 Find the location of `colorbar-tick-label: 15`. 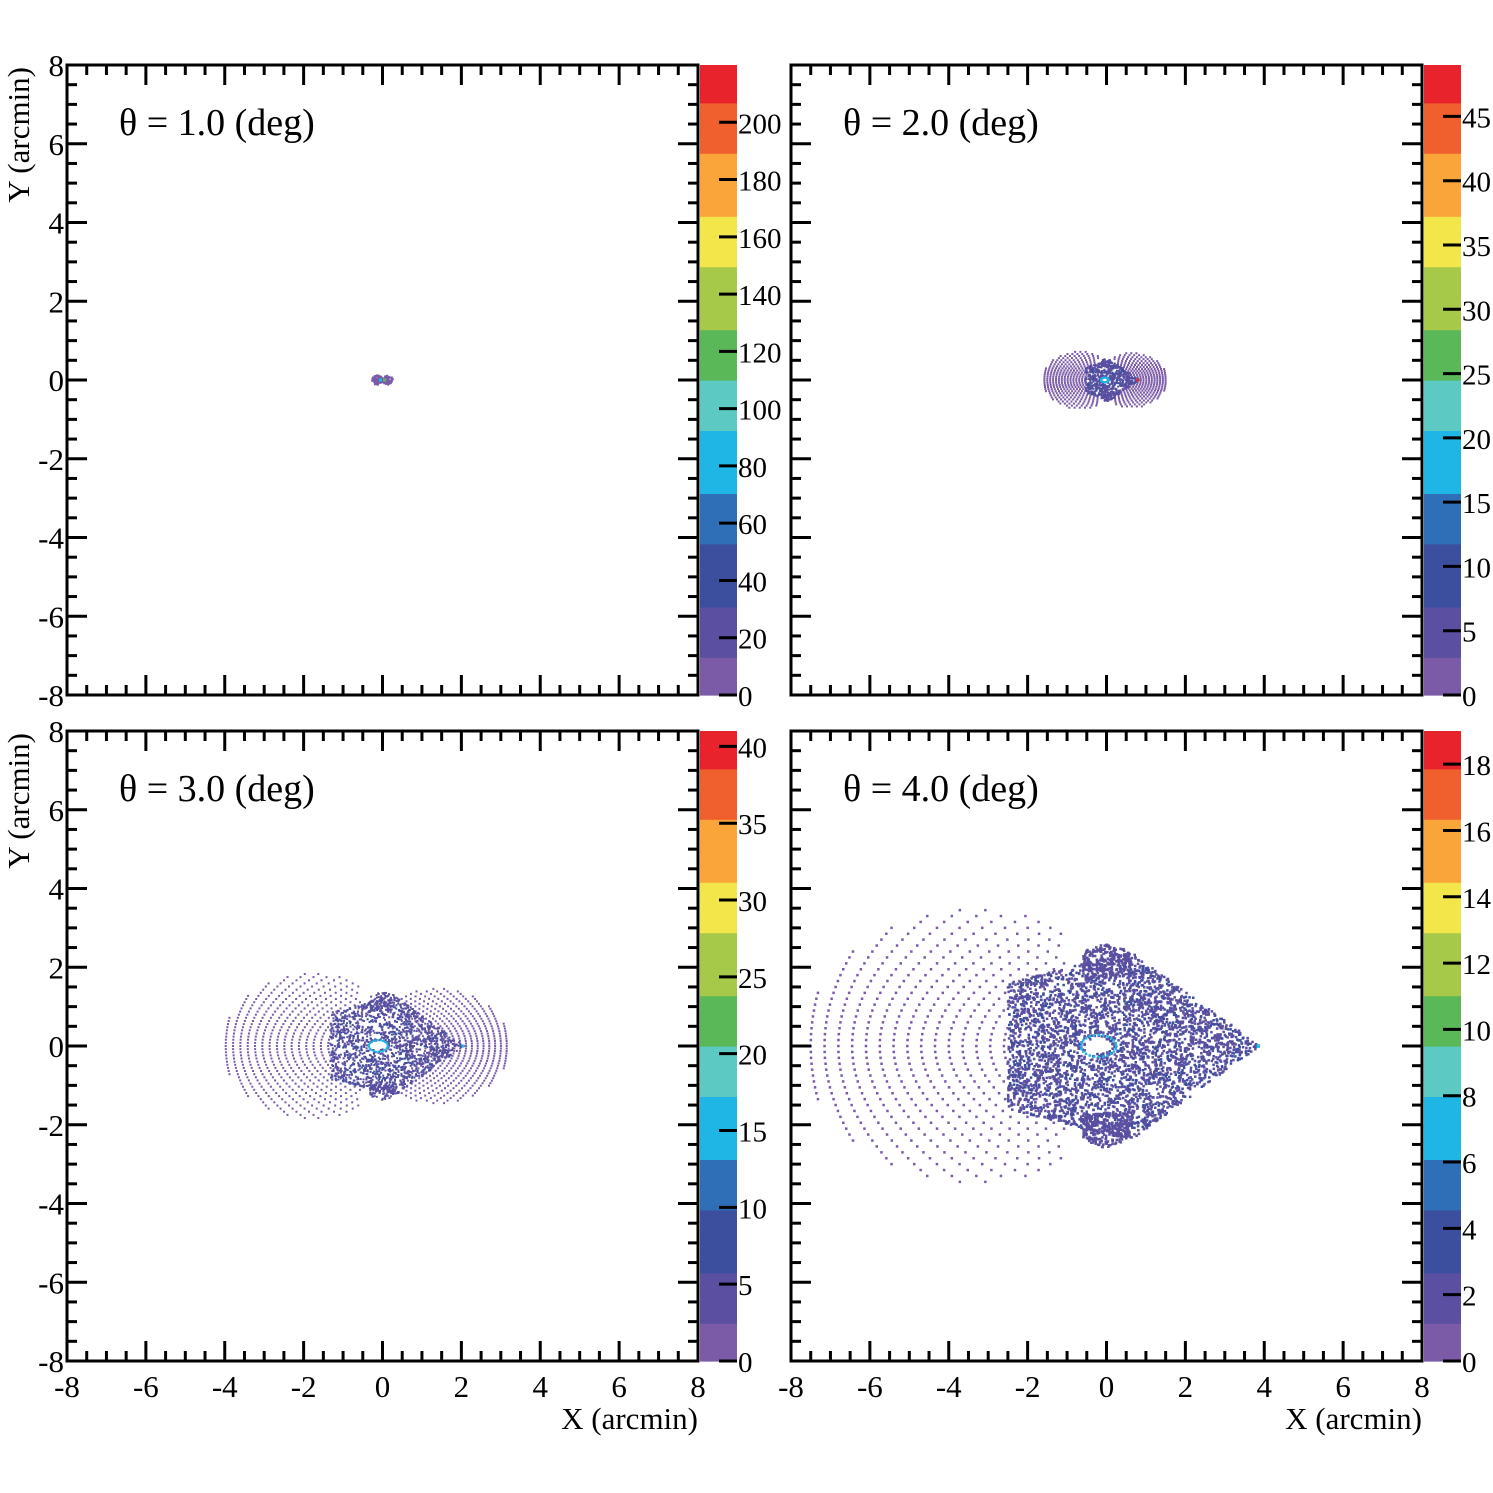

colorbar-tick-label: 15 is located at coordinates (1476, 504).